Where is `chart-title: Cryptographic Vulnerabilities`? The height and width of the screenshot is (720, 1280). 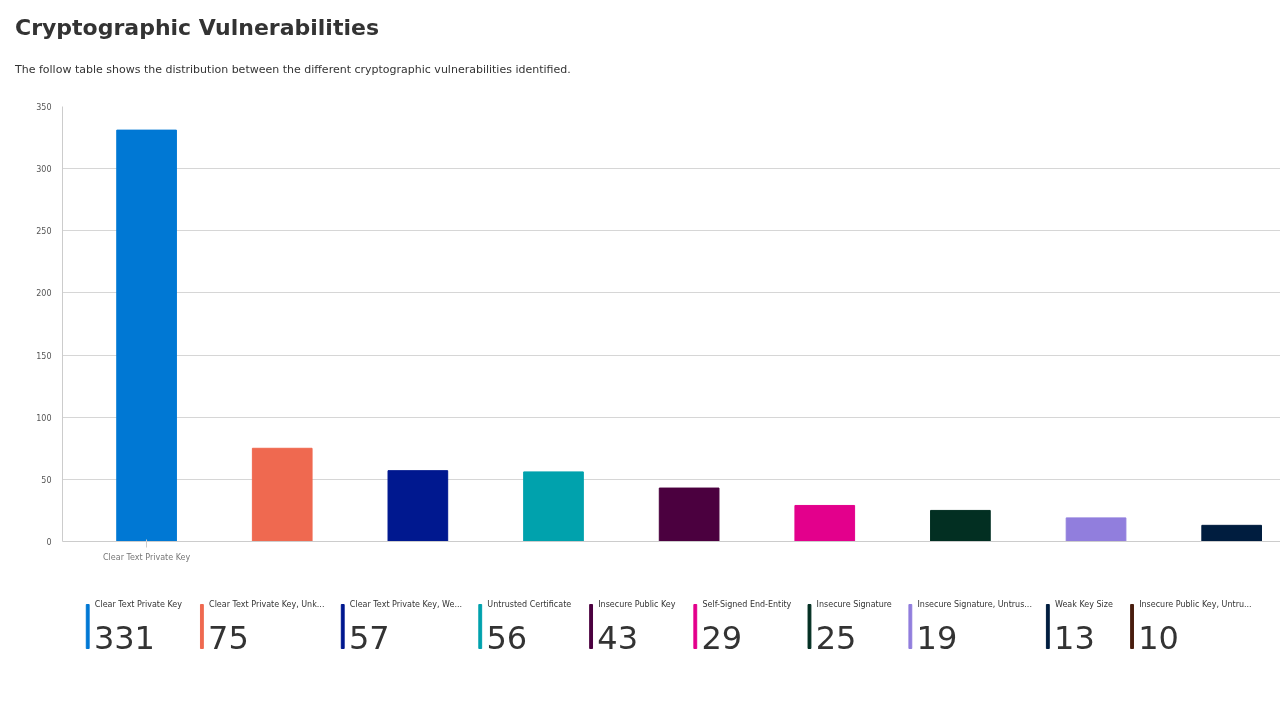
chart-title: Cryptographic Vulnerabilities is located at coordinates (197, 28).